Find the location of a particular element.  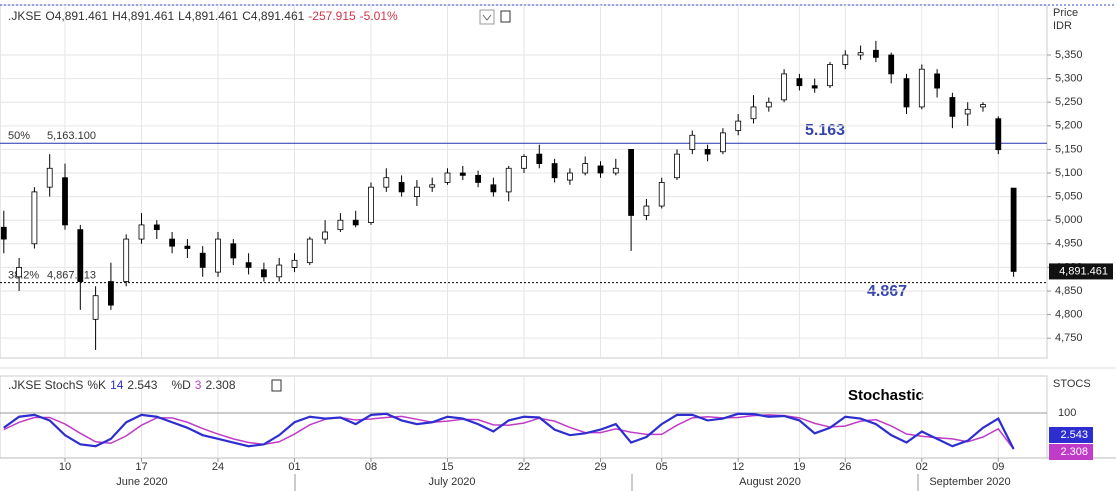

ohlc-label: O is located at coordinates (50, 16).